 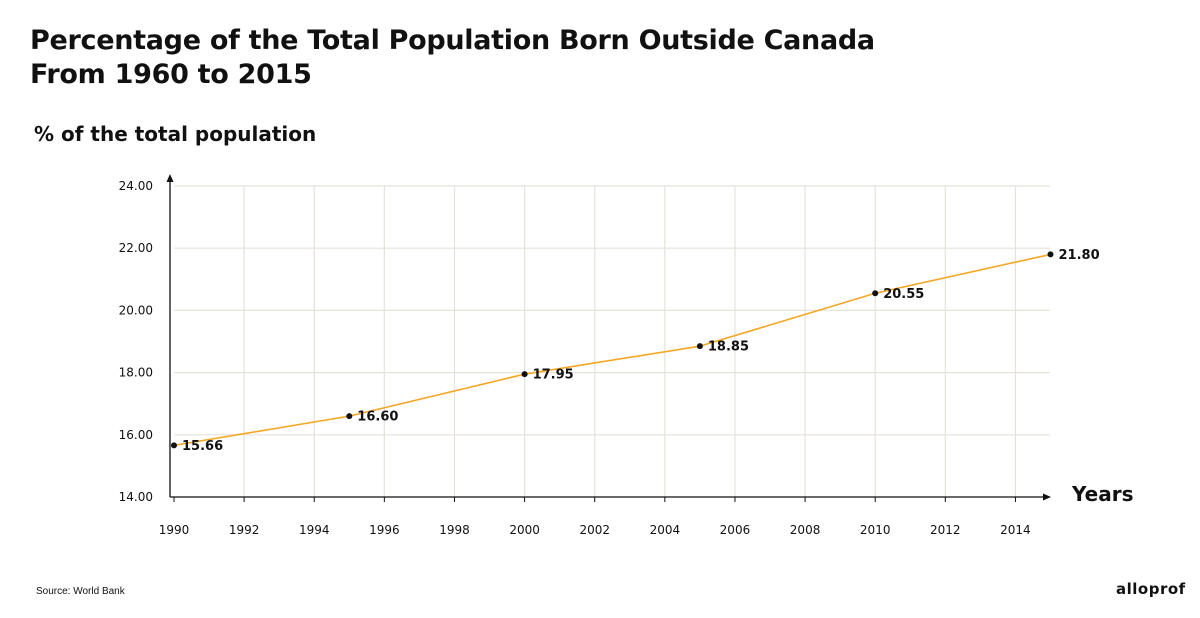 What do you see at coordinates (384, 530) in the screenshot?
I see `x-tick-label: 1996` at bounding box center [384, 530].